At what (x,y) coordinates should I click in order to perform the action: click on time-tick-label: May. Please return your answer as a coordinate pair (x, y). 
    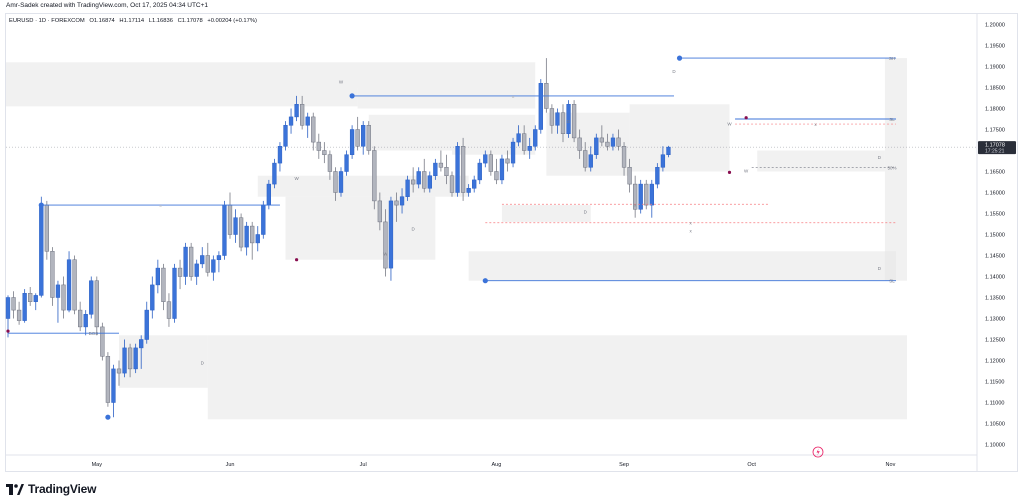
    Looking at the image, I should click on (97, 465).